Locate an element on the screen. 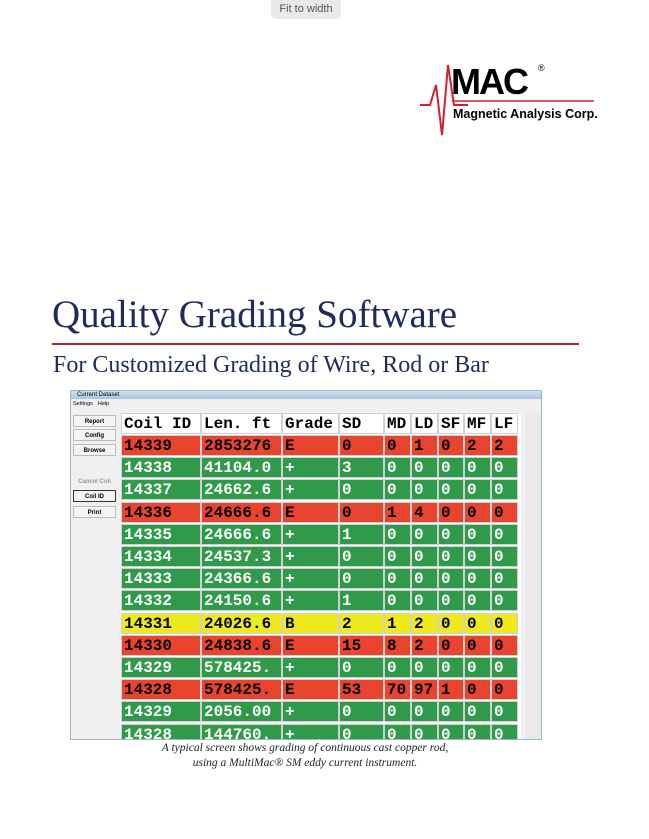  table-cell: 14337 is located at coordinates (161, 490).